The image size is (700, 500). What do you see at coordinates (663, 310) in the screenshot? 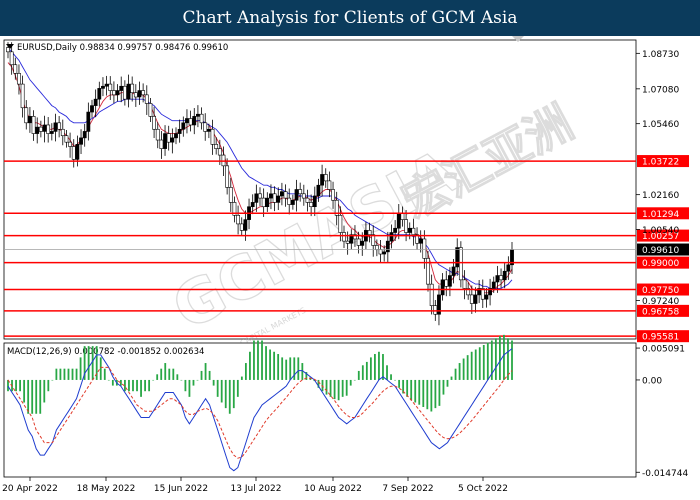
I see `level-label: 0.96758` at bounding box center [663, 310].